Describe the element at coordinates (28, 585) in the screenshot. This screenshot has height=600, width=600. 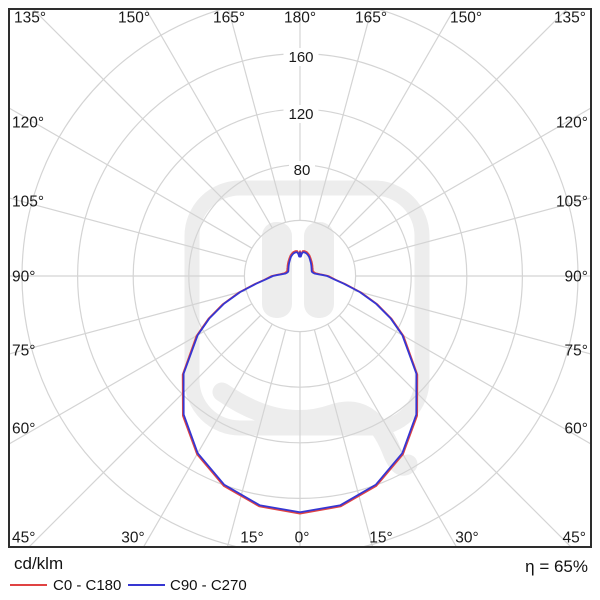
I see `legend-line-c0-c180` at that location.